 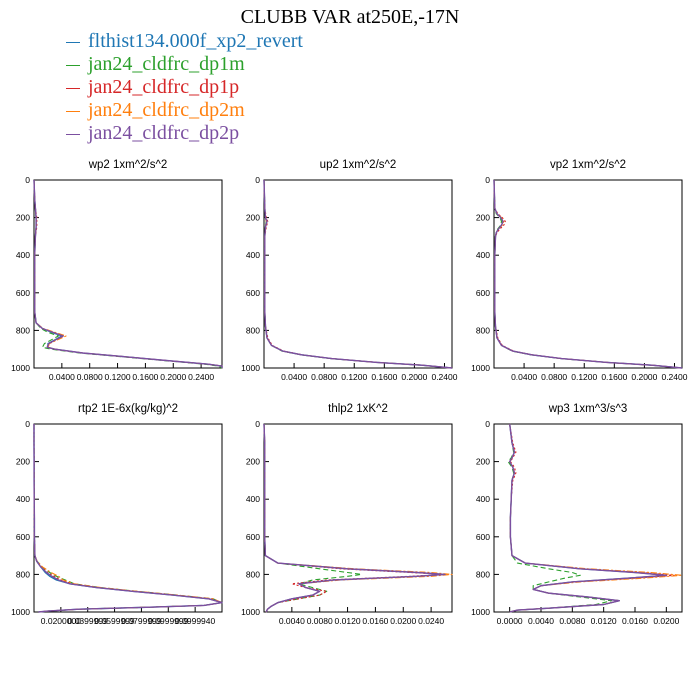 I want to click on figure-title: CLUBB VAR at250E,-17N, so click(x=350, y=17).